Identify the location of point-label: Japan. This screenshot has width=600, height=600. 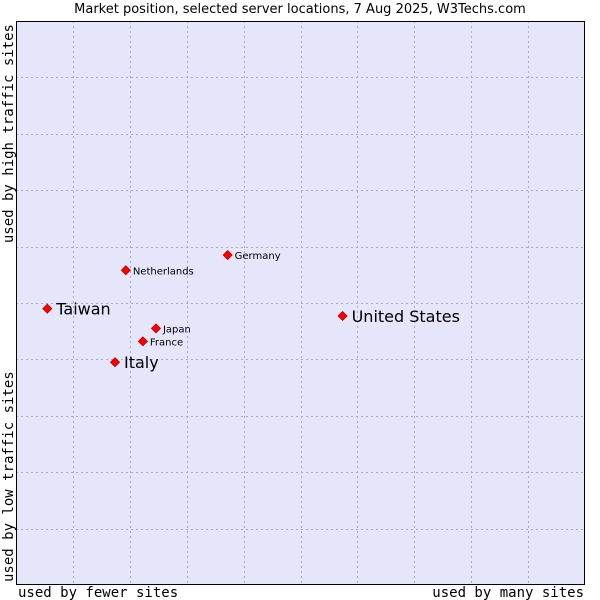
(176, 329).